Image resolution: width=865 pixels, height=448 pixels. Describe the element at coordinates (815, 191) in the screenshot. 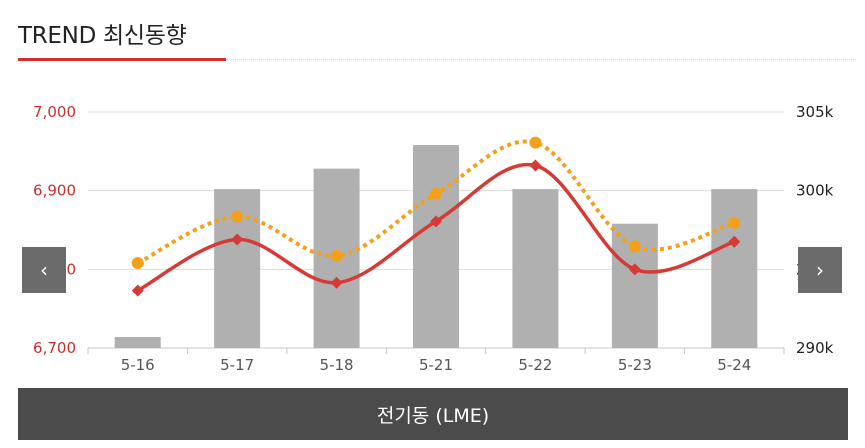

I see `right-axis-tick-label: 300k` at that location.